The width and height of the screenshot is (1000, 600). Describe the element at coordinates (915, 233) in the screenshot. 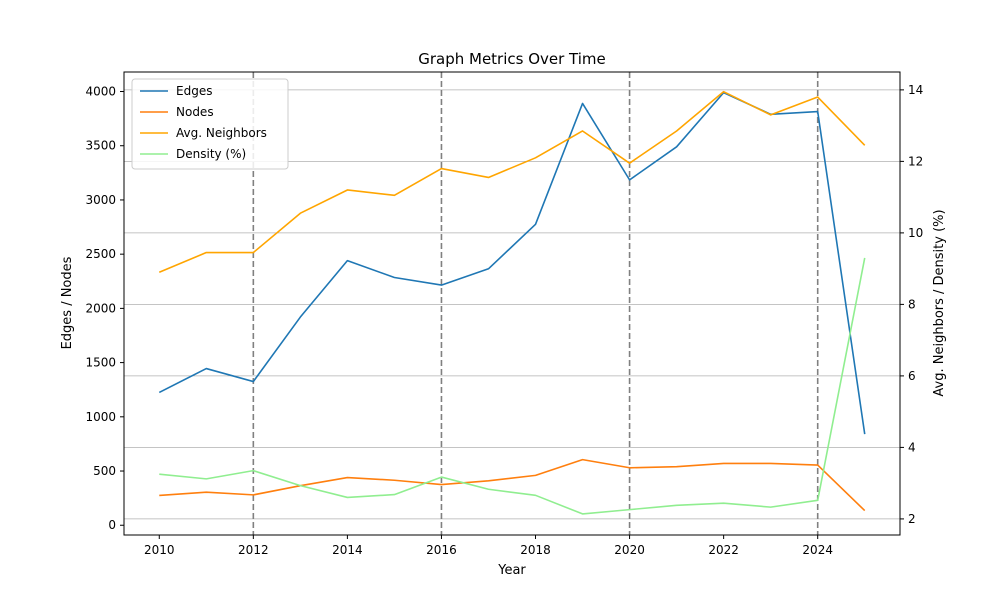

I see `y-right-tick-label: 10` at that location.